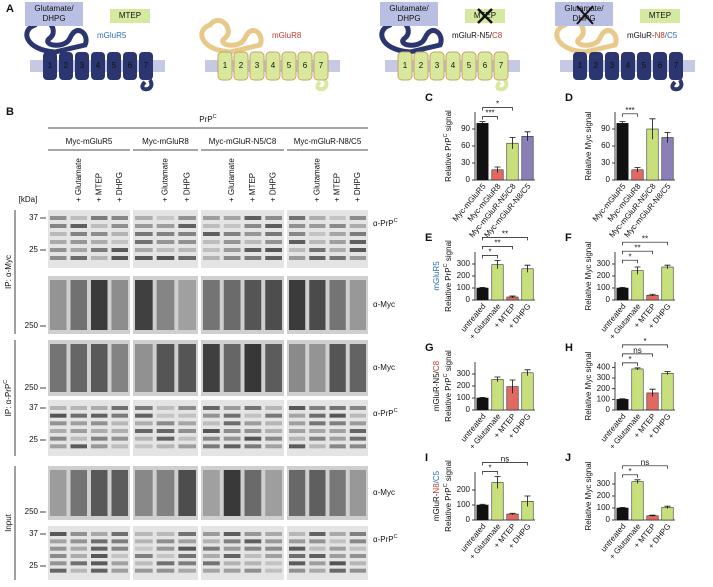  I want to click on receptor-name: mGluR-N8/C5, so click(652, 35).